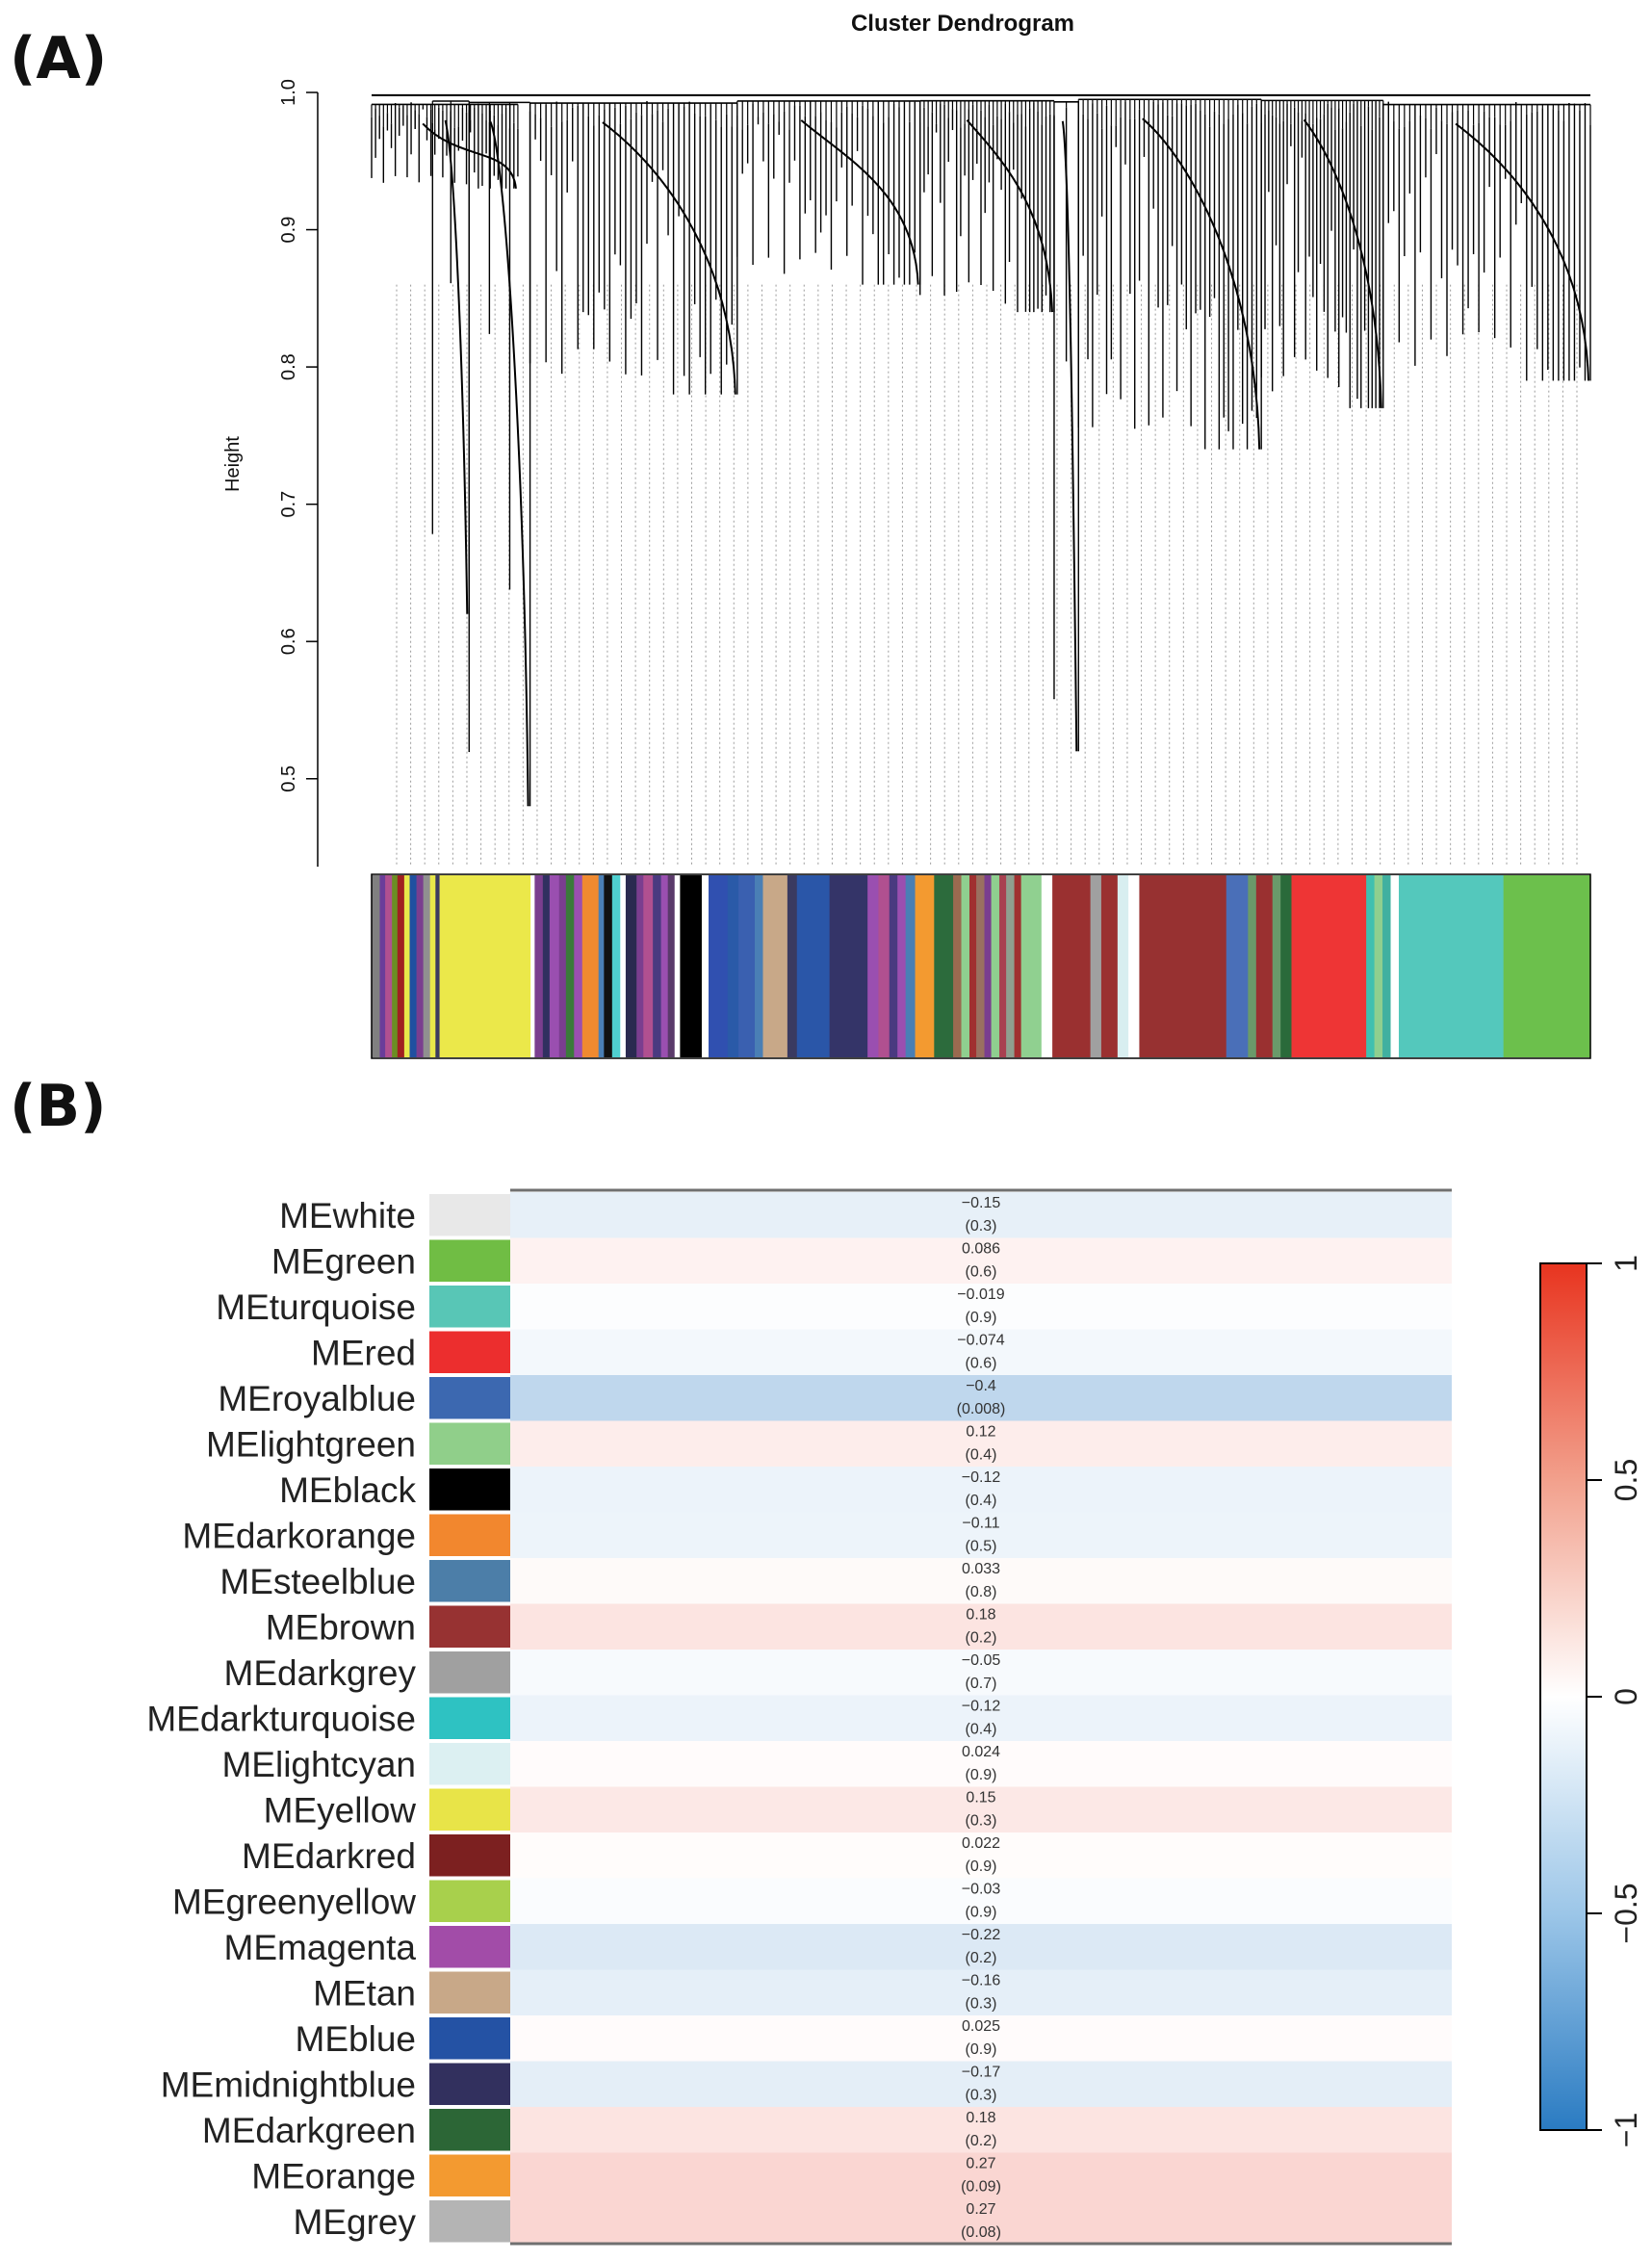 This screenshot has width=1652, height=2261. What do you see at coordinates (311, 1444) in the screenshot?
I see `module-label: MElightgreen` at bounding box center [311, 1444].